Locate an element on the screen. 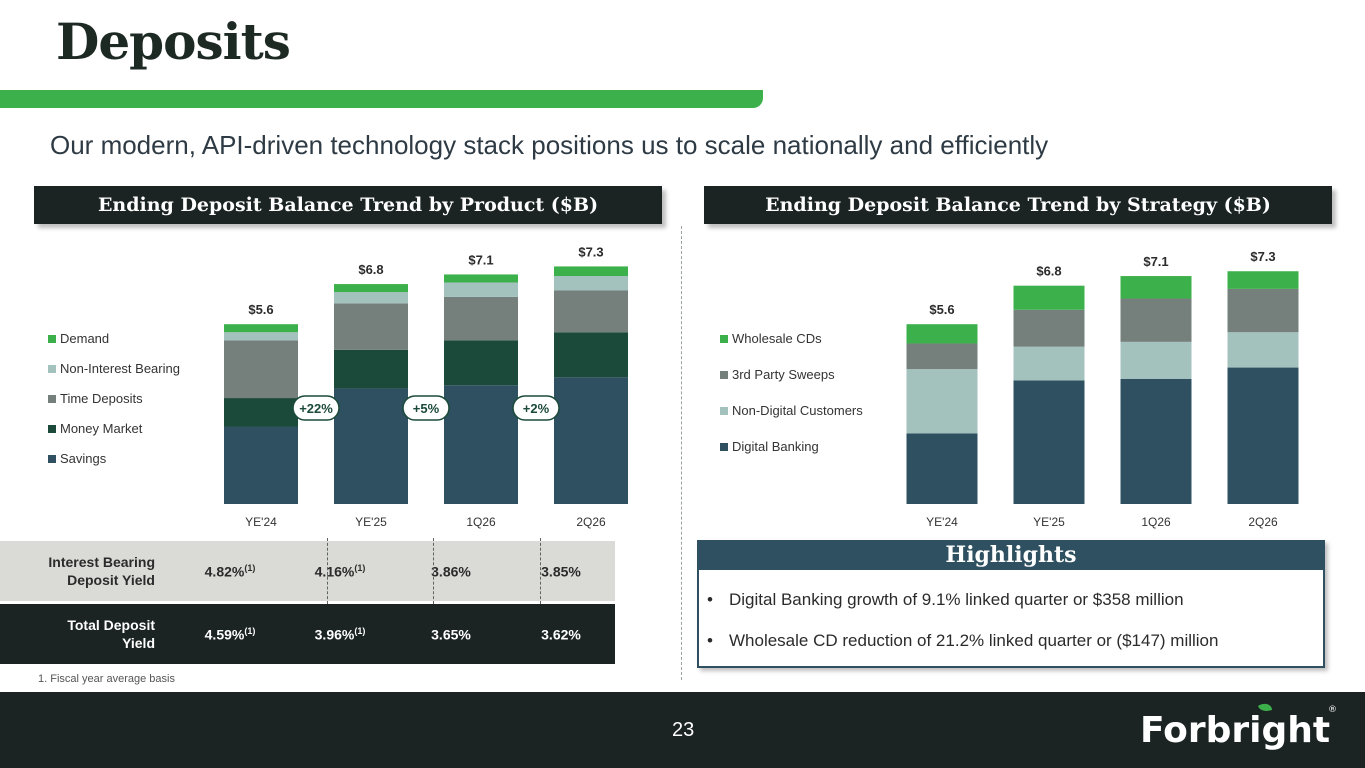  page-title: Deposits is located at coordinates (173, 41).